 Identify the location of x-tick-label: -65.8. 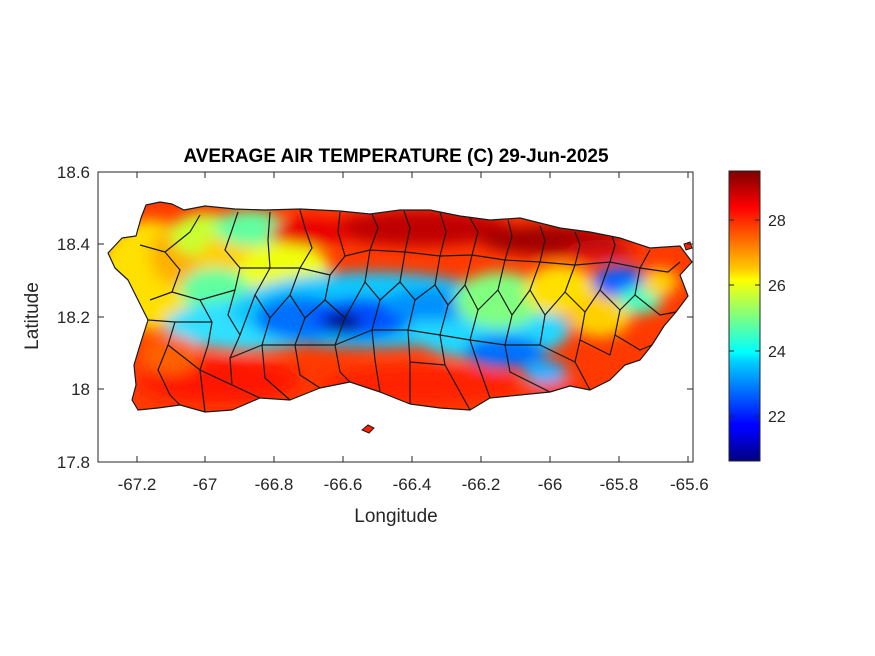
(619, 484).